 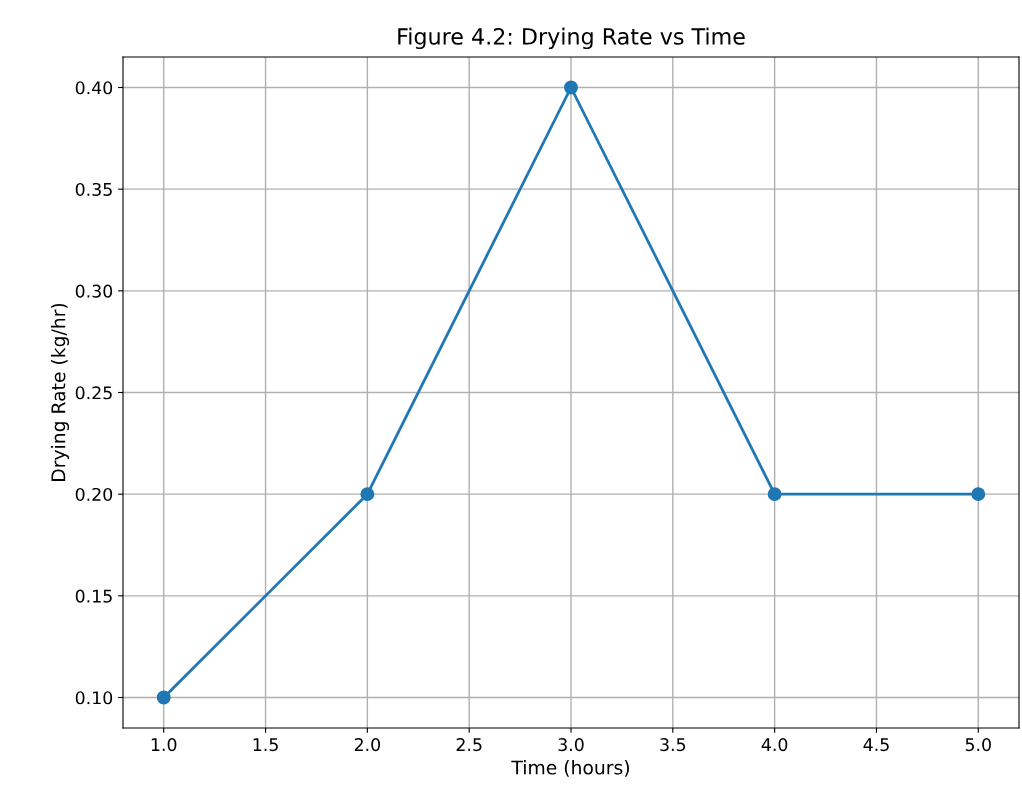 I want to click on x-tick-label: 1.5, so click(x=265, y=745).